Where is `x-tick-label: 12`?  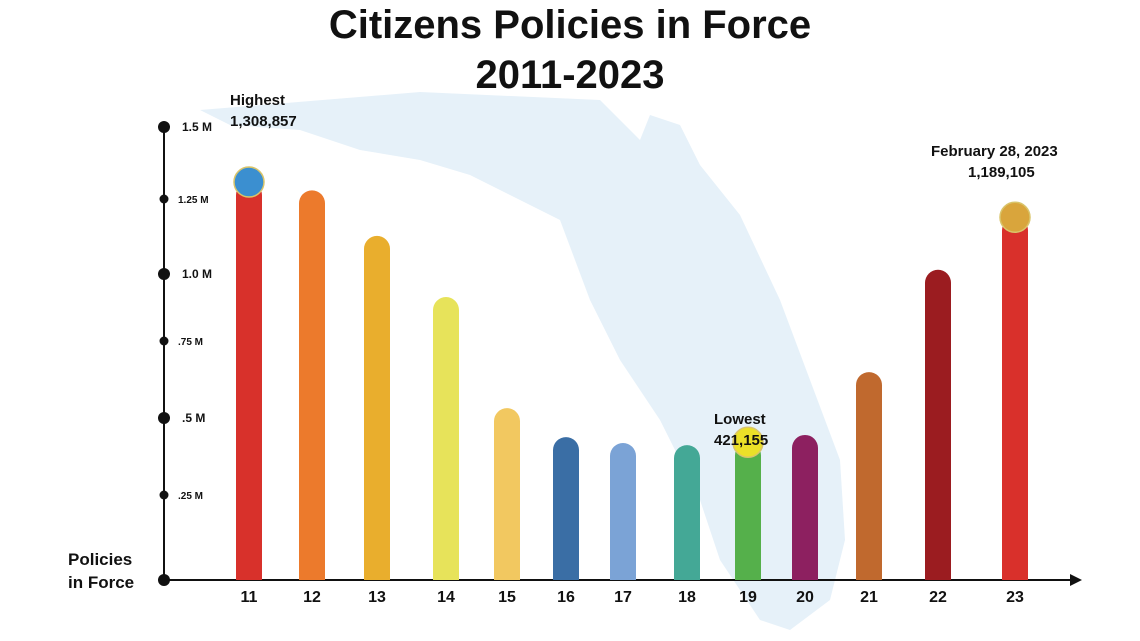
x-tick-label: 12 is located at coordinates (312, 597).